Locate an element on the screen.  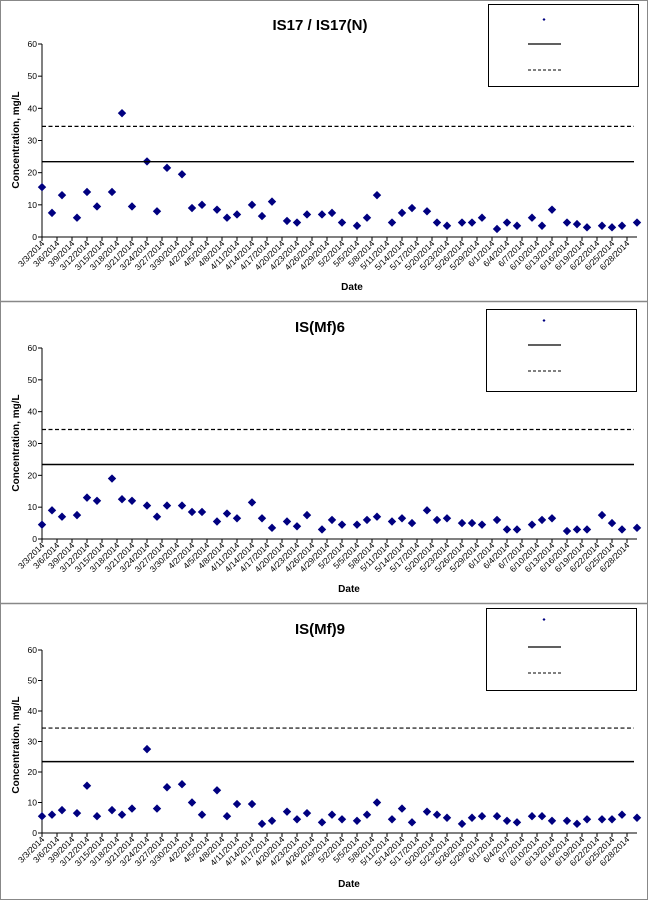
y-tick-label: 50 is located at coordinates (33, 681).